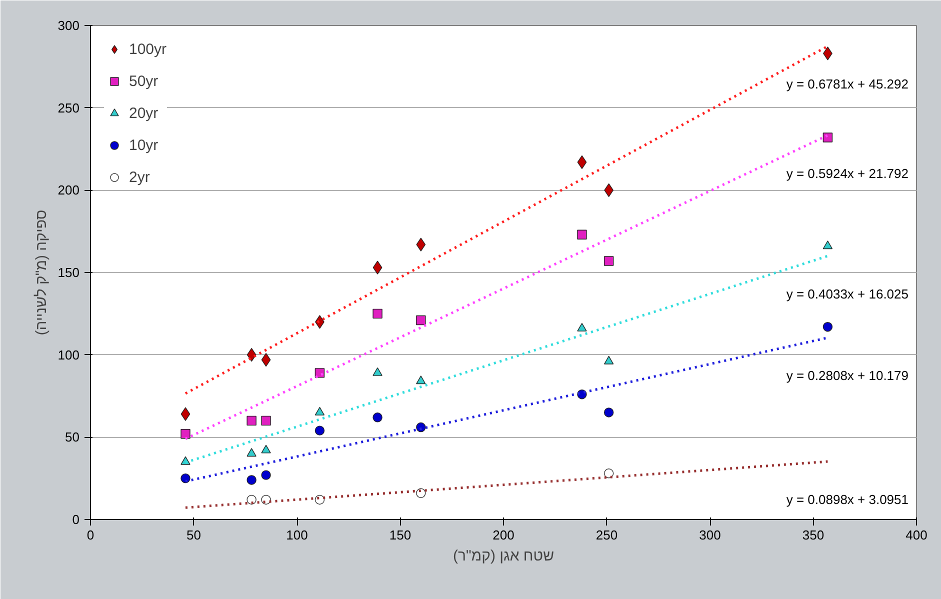 The image size is (941, 599). Describe the element at coordinates (400, 535) in the screenshot. I see `x-tick-label: 150` at that location.